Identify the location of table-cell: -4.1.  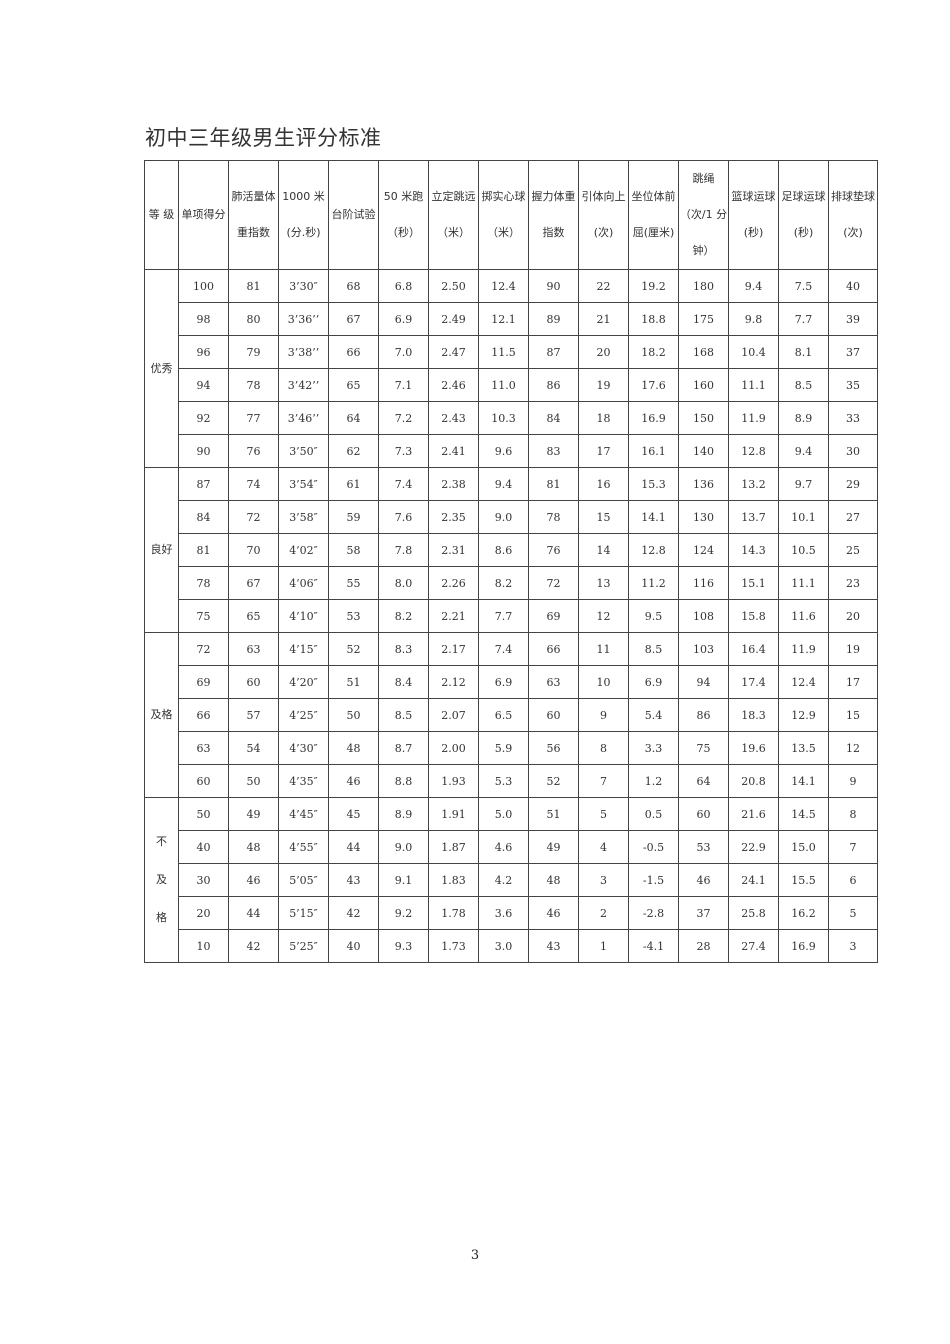
(653, 946).